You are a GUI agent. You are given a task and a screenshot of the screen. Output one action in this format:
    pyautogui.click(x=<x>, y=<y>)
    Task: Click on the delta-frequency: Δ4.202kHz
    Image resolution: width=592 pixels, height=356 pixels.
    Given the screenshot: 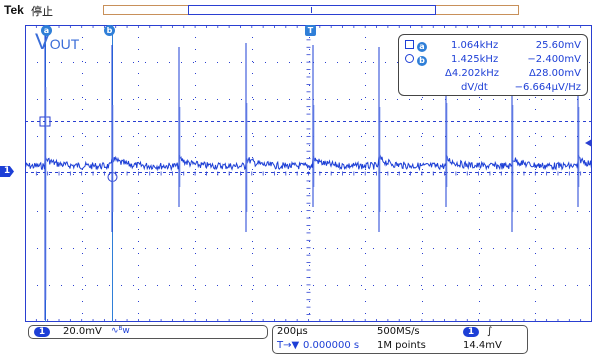 What is the action you would take?
    pyautogui.click(x=472, y=73)
    